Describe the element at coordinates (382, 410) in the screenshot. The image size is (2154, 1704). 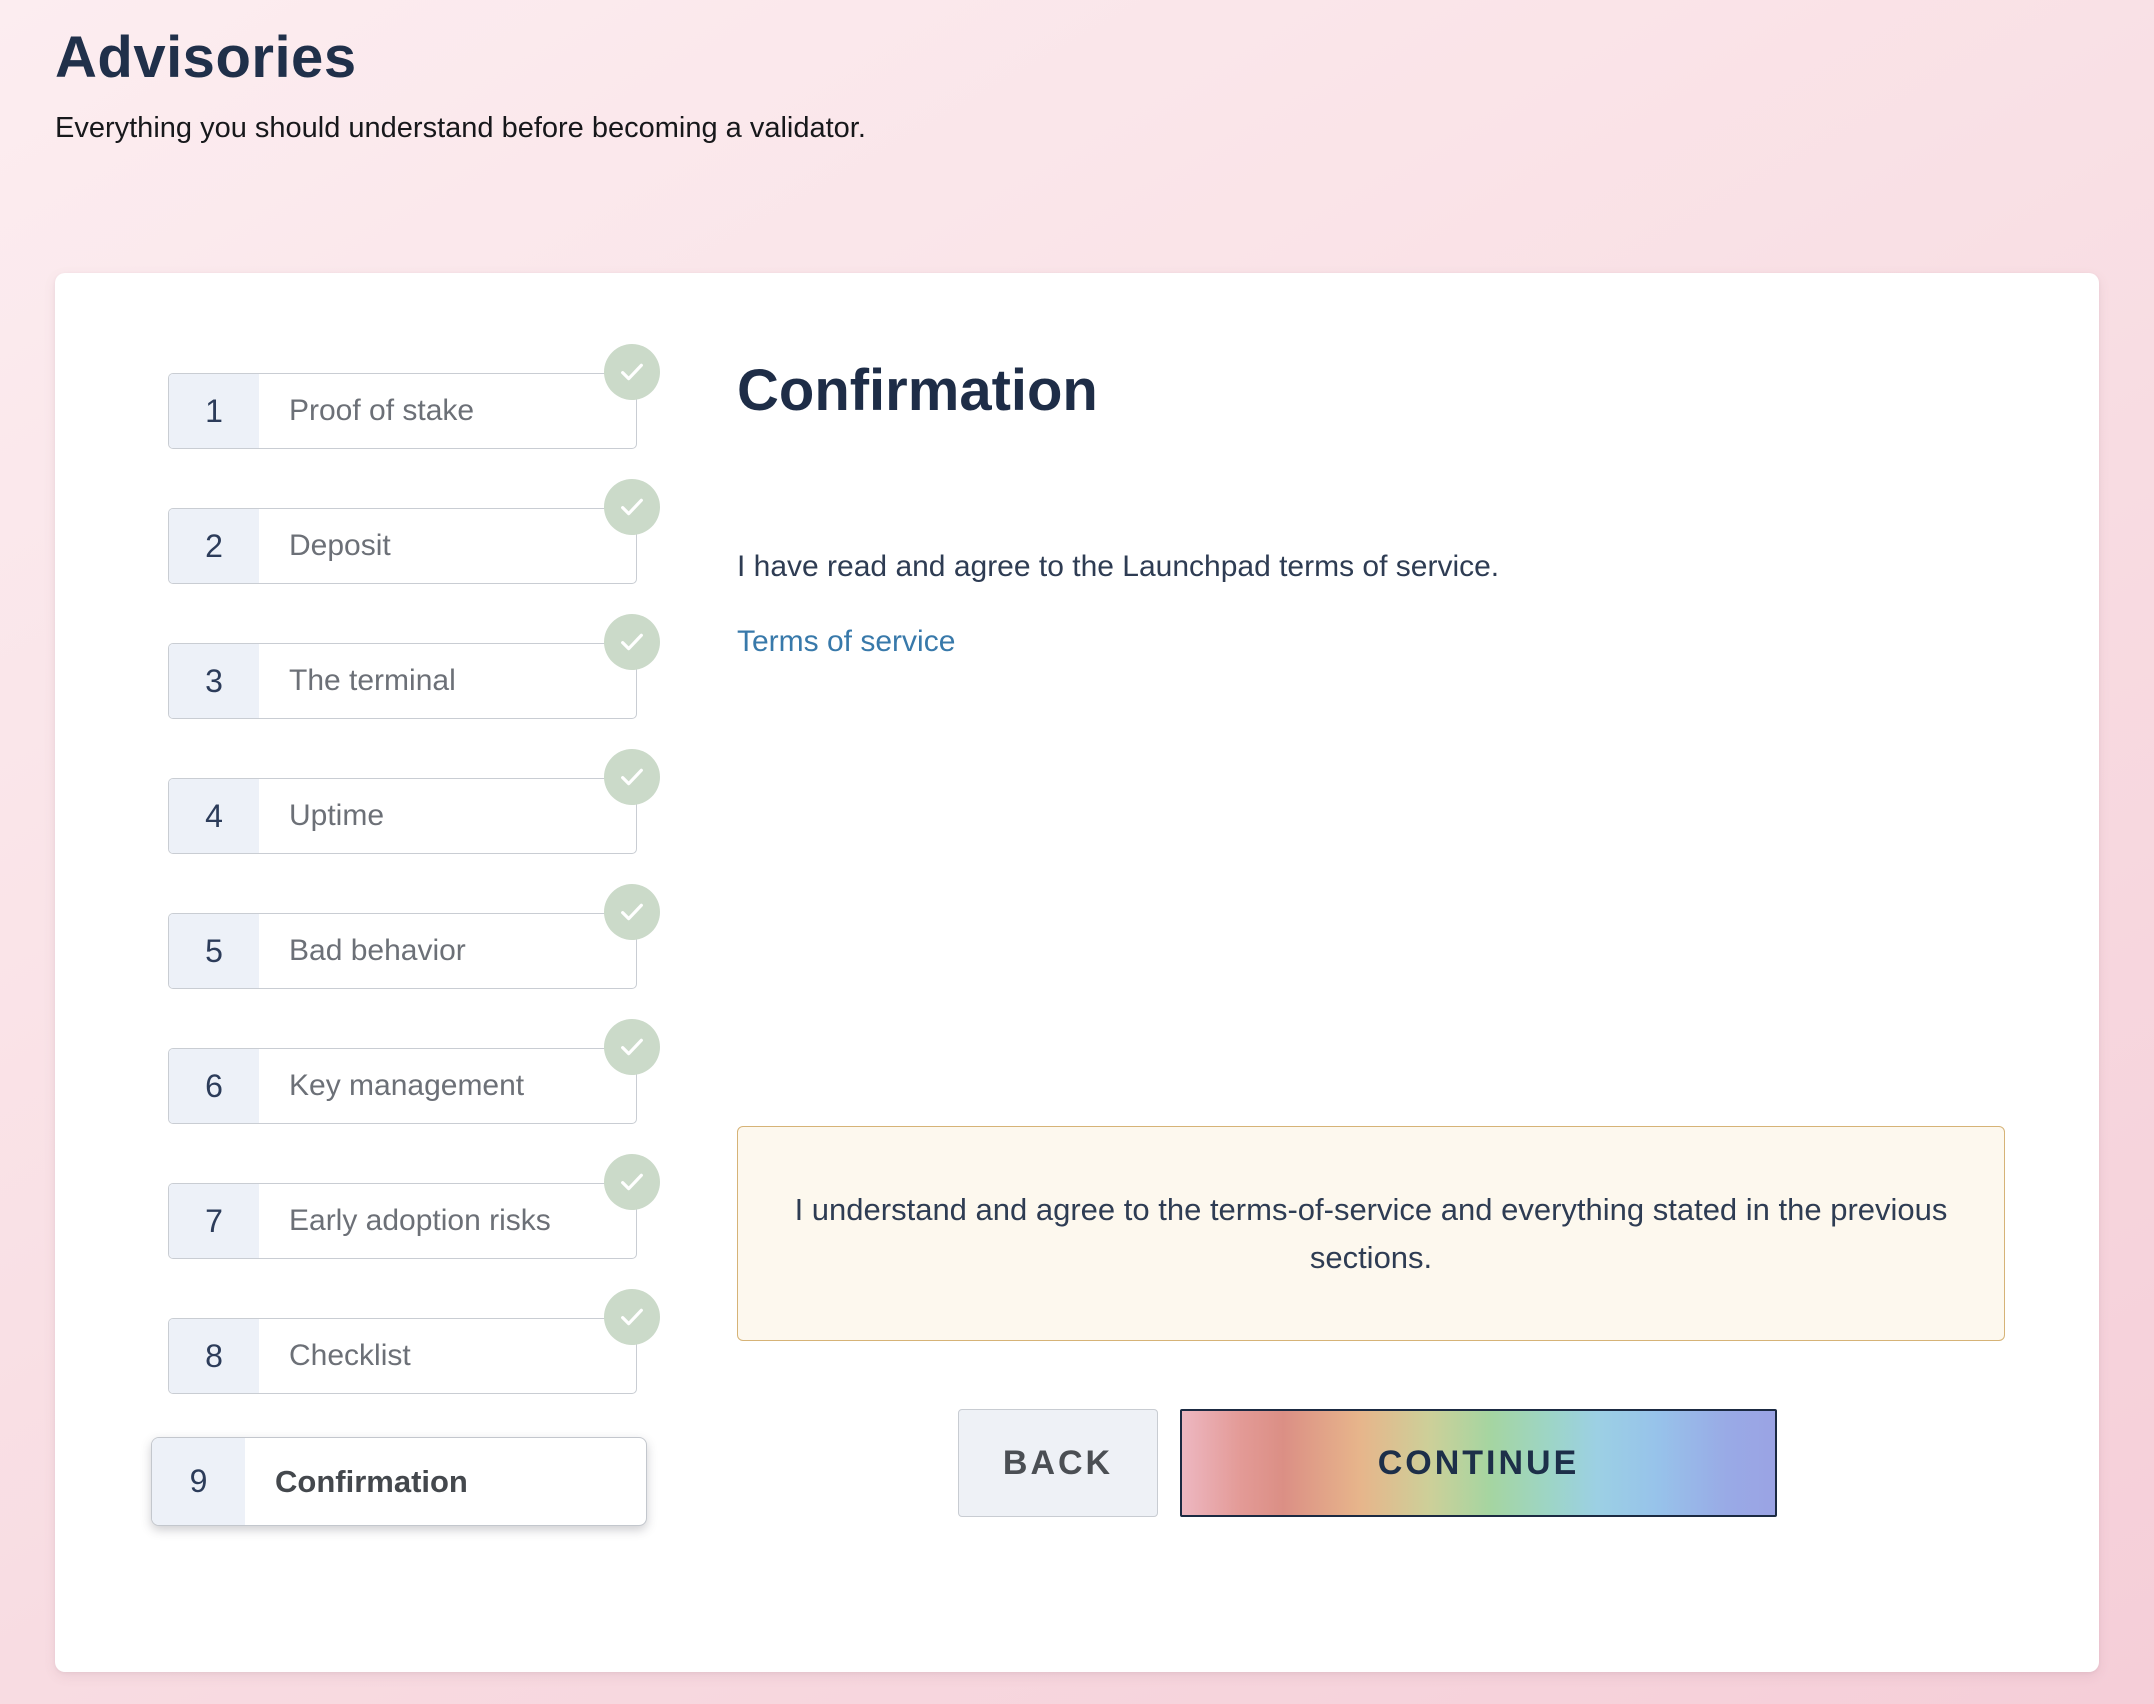
I see `step-label: Proof of stake` at that location.